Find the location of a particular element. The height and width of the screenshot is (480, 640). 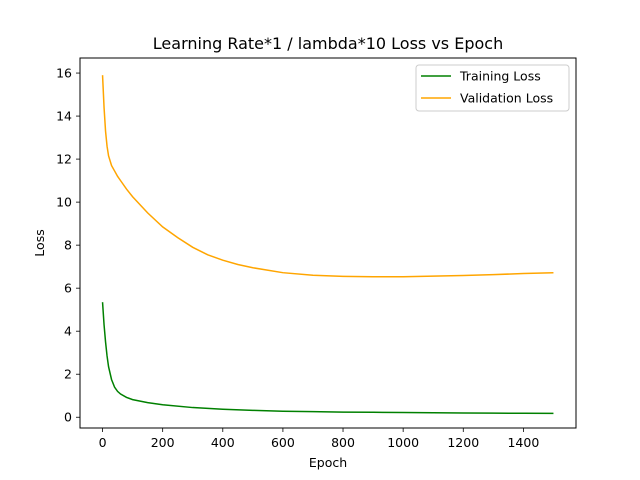

y-axis-label: Loss is located at coordinates (39, 242).